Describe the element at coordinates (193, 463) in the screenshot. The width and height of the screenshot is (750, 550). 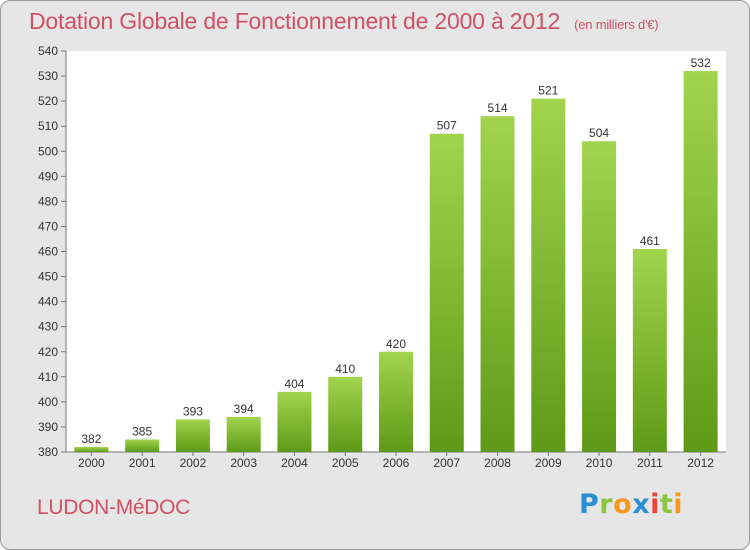
I see `x-tick-label: 2002` at that location.